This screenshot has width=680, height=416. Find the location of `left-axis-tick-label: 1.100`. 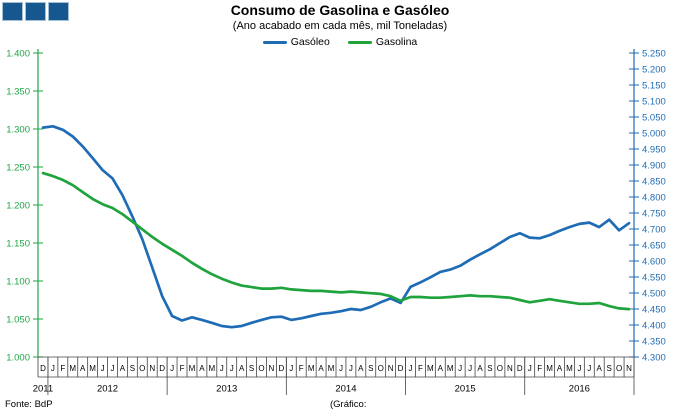

left-axis-tick-label: 1.100 is located at coordinates (18, 282).